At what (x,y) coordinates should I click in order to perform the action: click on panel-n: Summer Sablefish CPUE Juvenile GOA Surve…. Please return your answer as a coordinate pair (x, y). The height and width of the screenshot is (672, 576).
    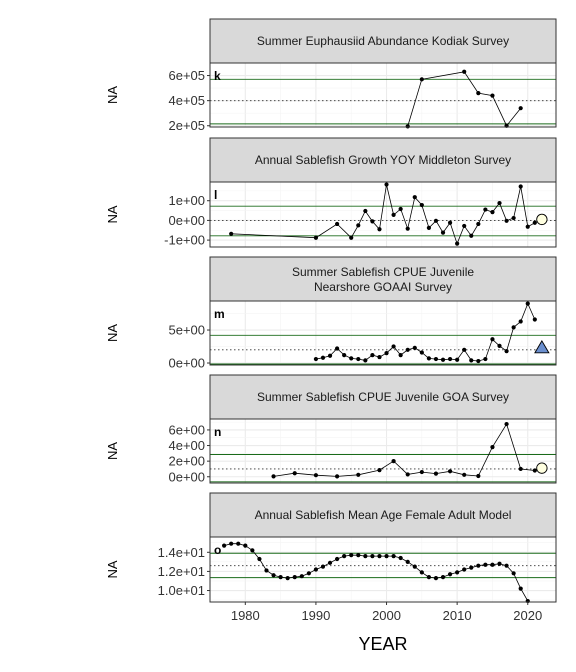
    Looking at the image, I should click on (331, 429).